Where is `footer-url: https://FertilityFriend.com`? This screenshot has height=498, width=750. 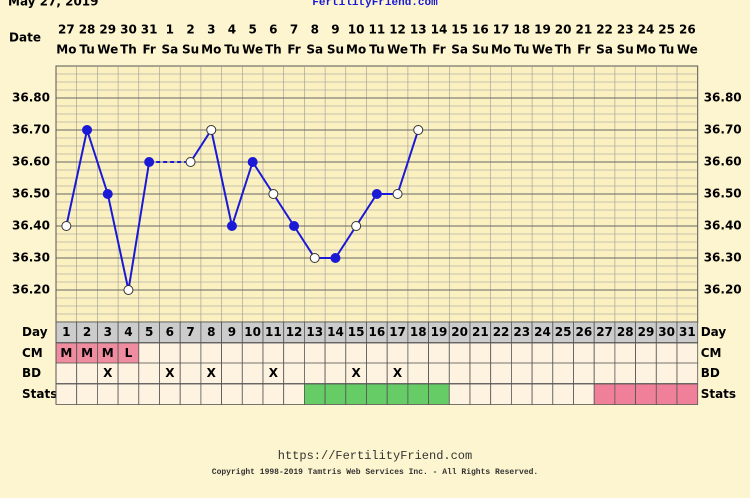 footer-url: https://FertilityFriend.com is located at coordinates (375, 456).